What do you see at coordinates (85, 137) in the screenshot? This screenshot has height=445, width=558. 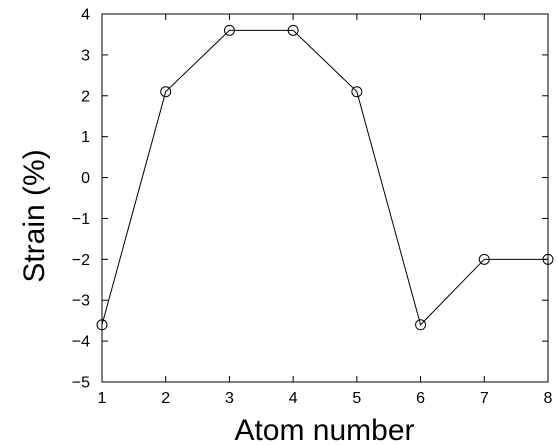 I see `y-tick-label: 1` at bounding box center [85, 137].